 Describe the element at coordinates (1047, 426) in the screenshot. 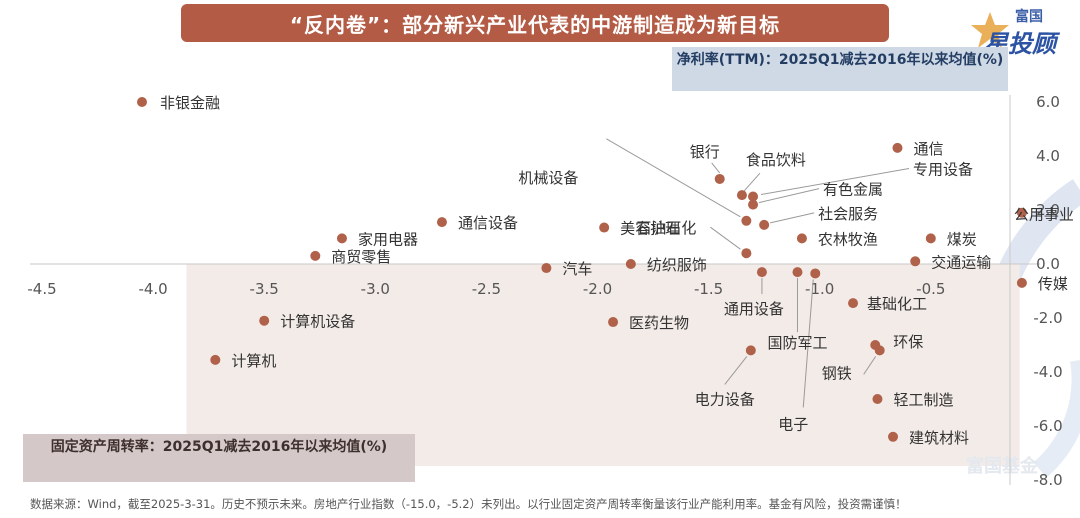

I see `y-tick-label: -6.0` at that location.